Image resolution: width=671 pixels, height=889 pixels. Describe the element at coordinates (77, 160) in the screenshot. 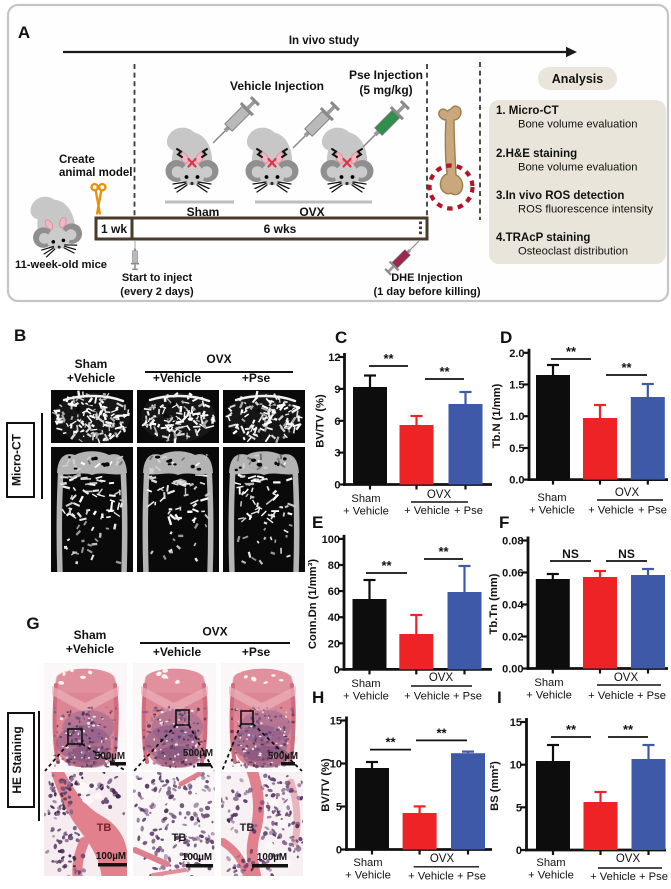

I see `svg-text: Create` at that location.